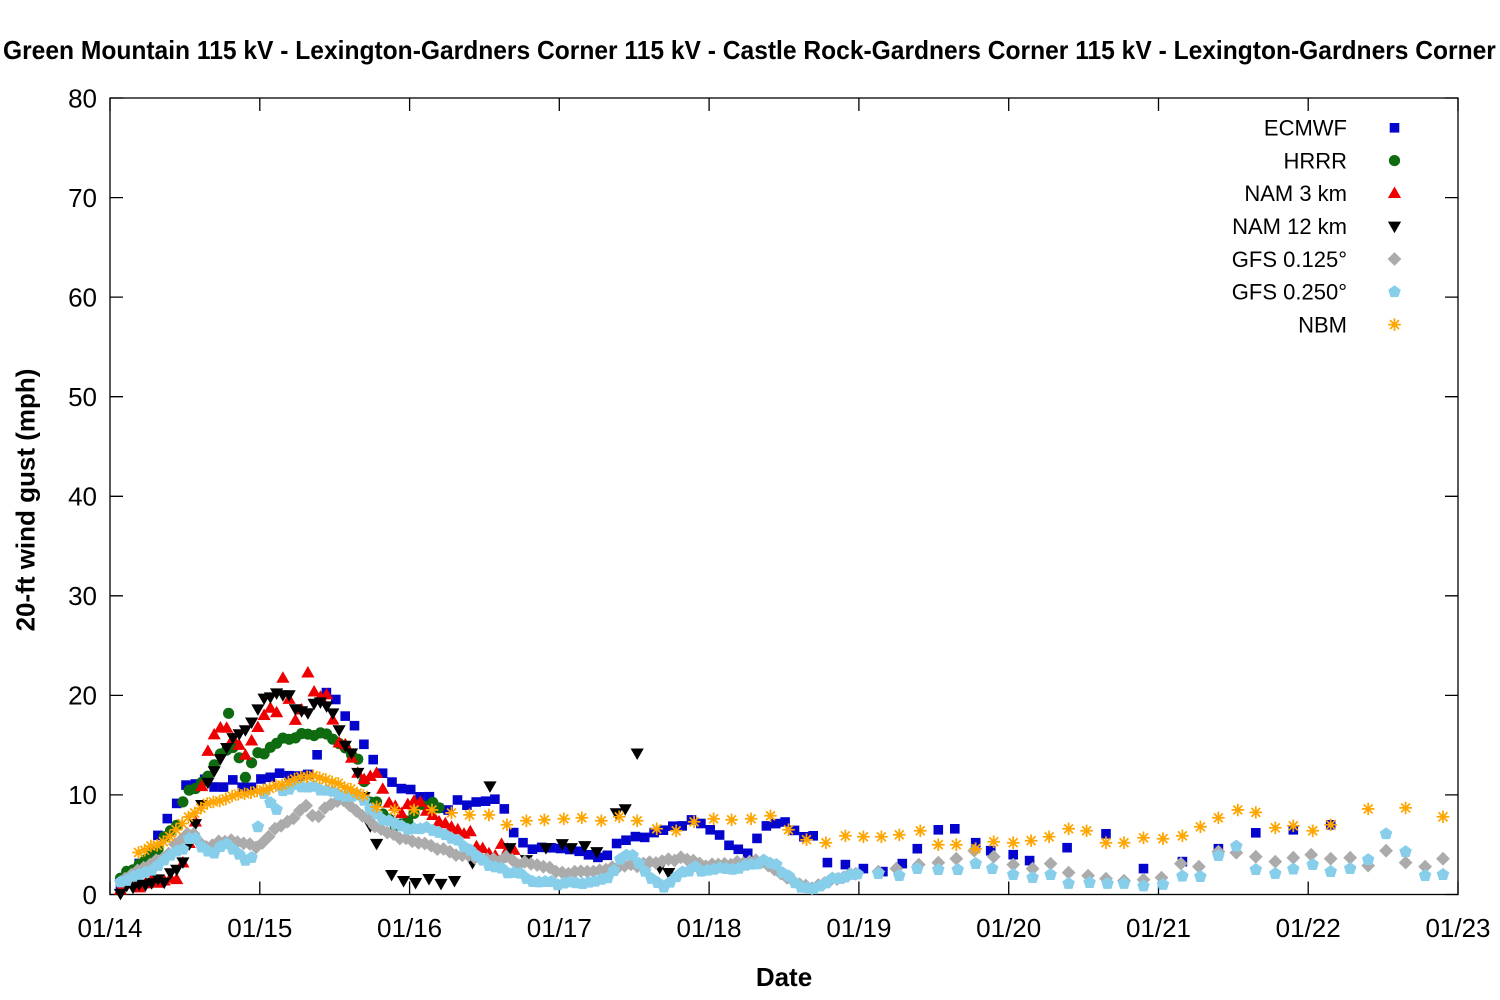 This screenshot has height=1000, width=1500. I want to click on svg-text: NAM 3 km, so click(1295, 193).